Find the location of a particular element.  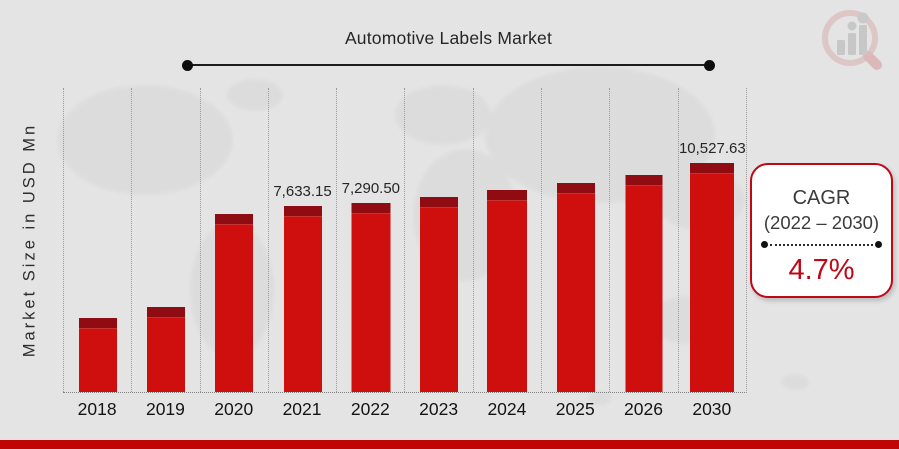

x-axis-label-2030: 2030 is located at coordinates (712, 409).